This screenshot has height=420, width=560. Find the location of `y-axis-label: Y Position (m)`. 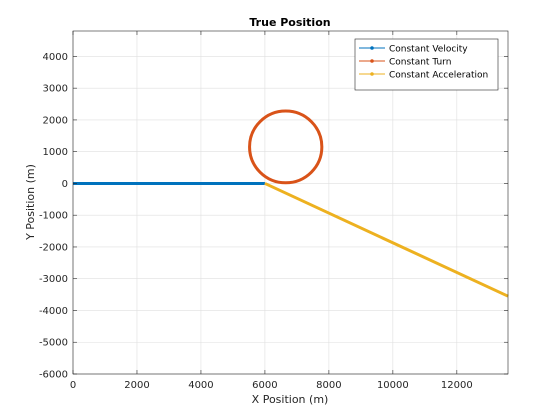

y-axis-label: Y Position (m) is located at coordinates (30, 202).